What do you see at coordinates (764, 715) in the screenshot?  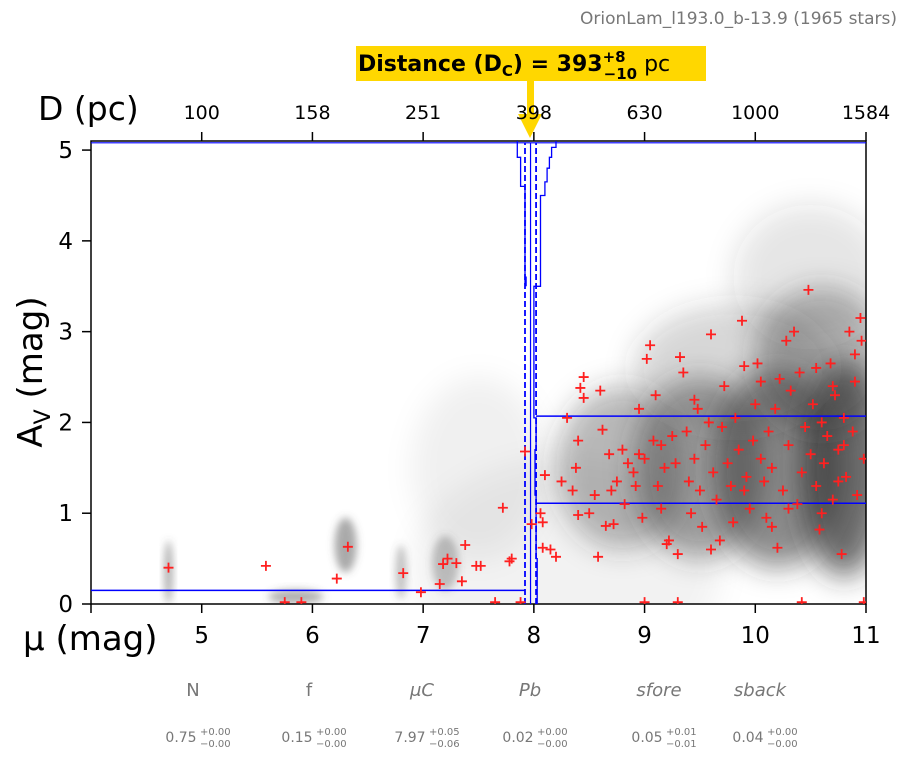 I see `fit-parameter: sback 0.04 +0.00−0.00` at bounding box center [764, 715].